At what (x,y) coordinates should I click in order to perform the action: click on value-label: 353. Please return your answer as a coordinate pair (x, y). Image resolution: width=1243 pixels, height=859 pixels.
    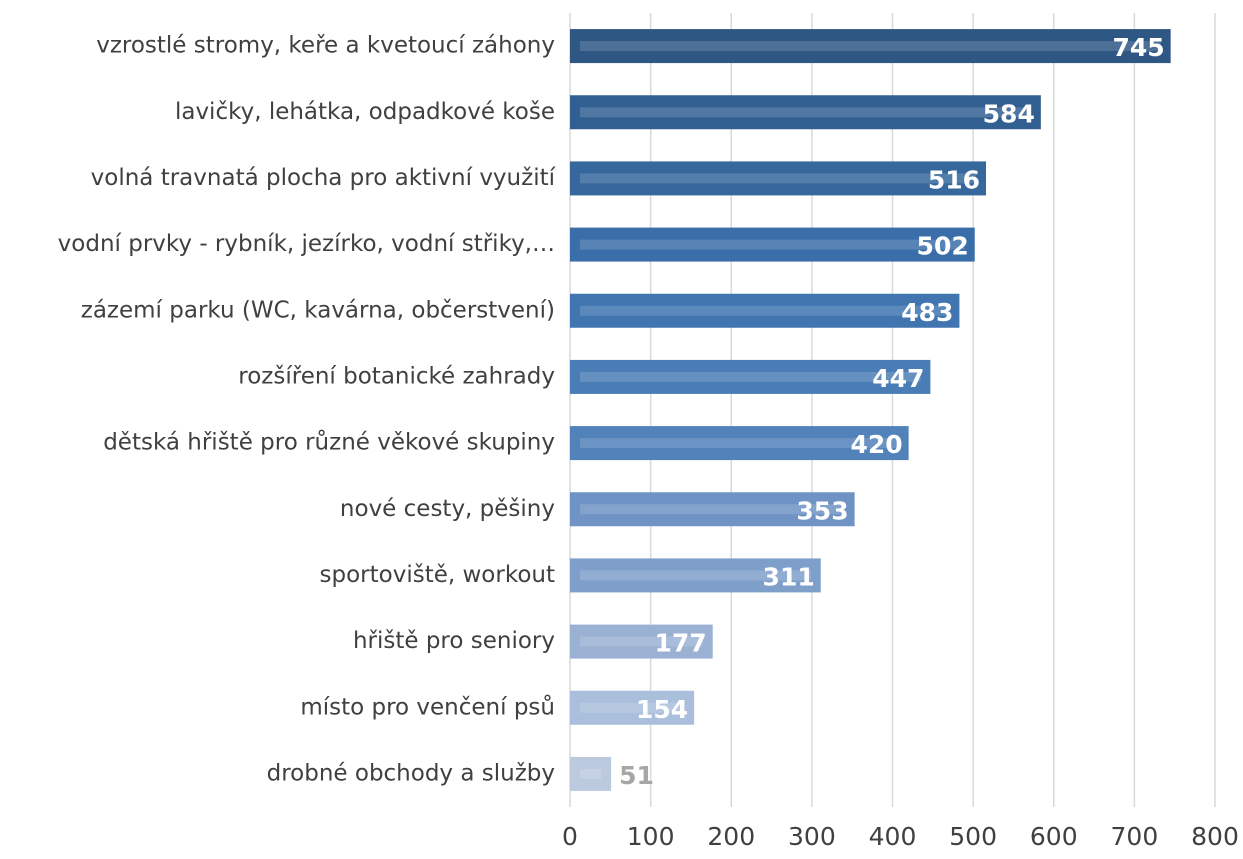
    Looking at the image, I should click on (822, 510).